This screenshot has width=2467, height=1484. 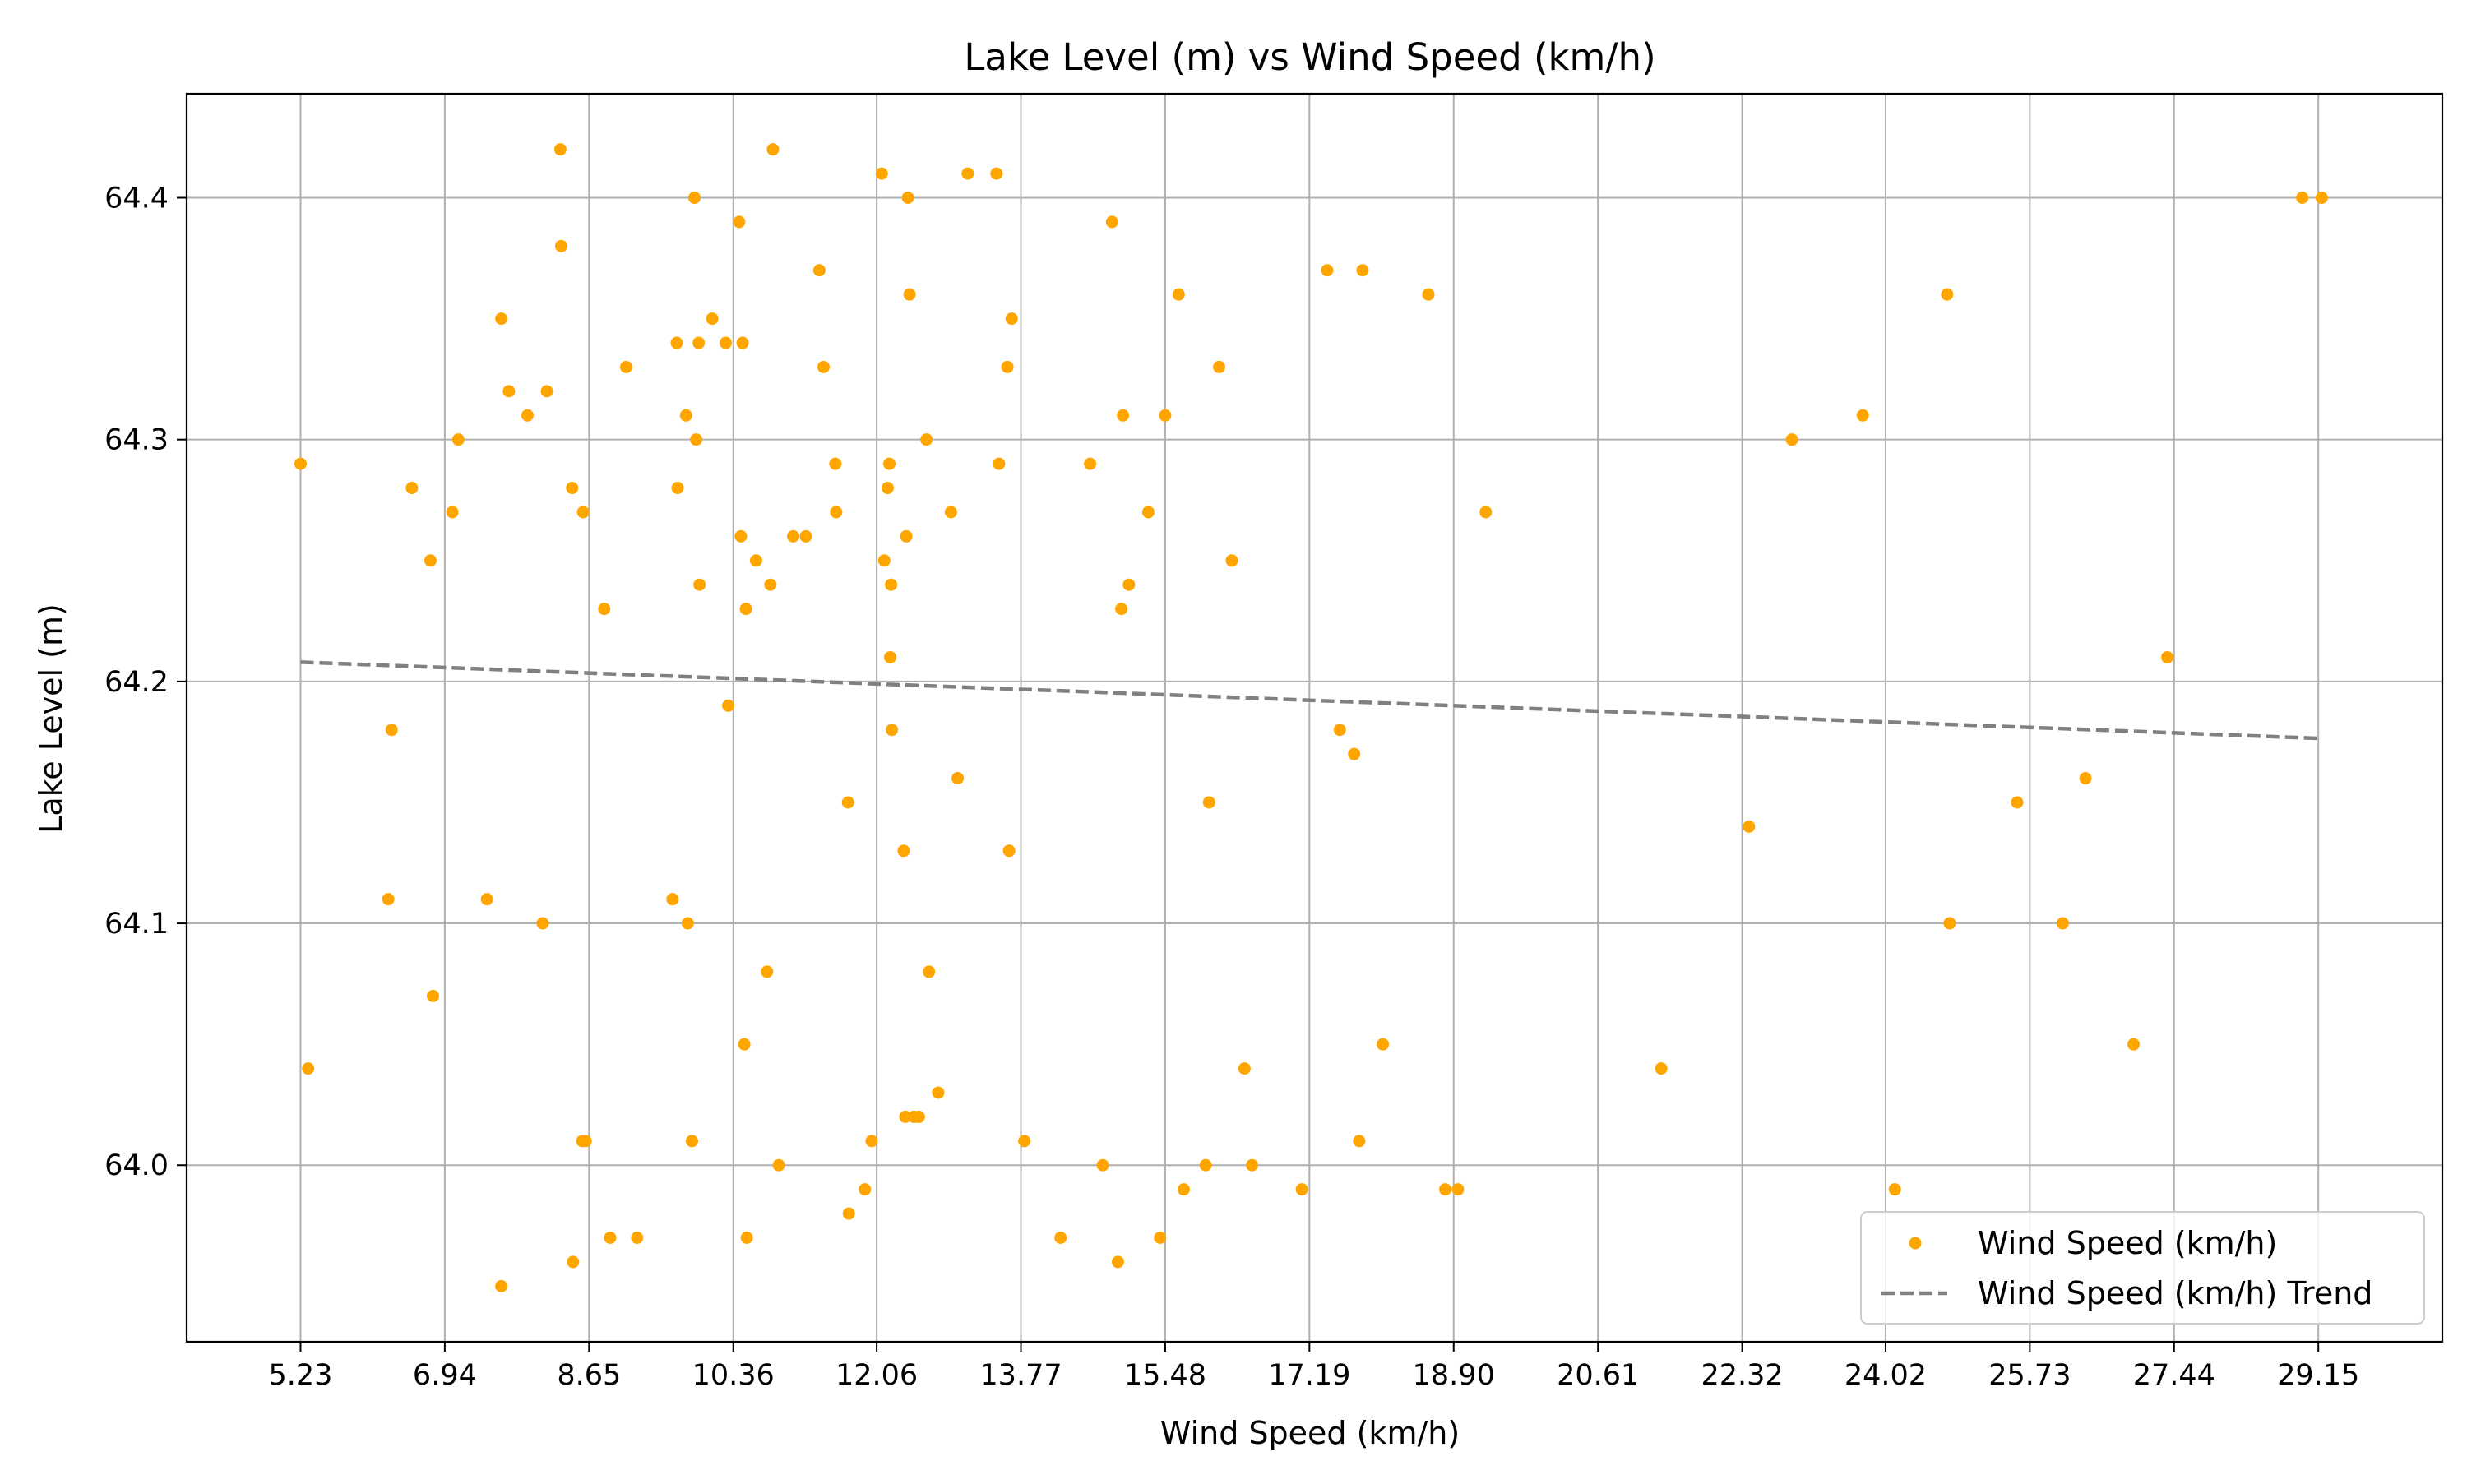 I want to click on y-tick-label: 64.1, so click(x=136, y=925).